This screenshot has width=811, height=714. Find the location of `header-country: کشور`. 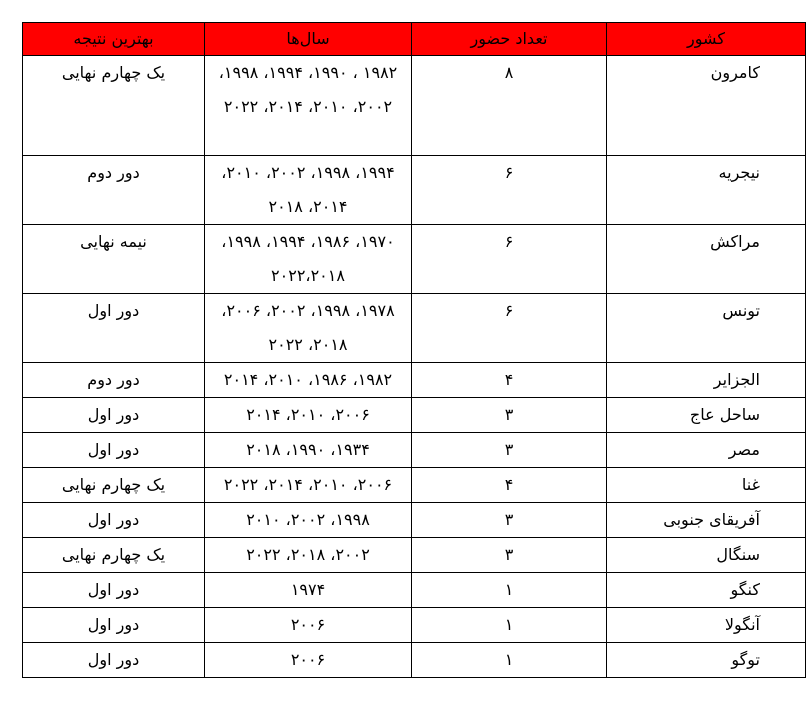

header-country: کشور is located at coordinates (706, 39).